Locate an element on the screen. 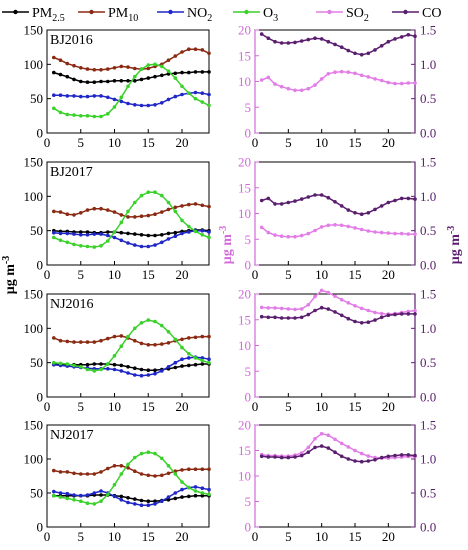 This screenshot has height=550, width=468. legend-label-subscript: 10 is located at coordinates (133, 18).